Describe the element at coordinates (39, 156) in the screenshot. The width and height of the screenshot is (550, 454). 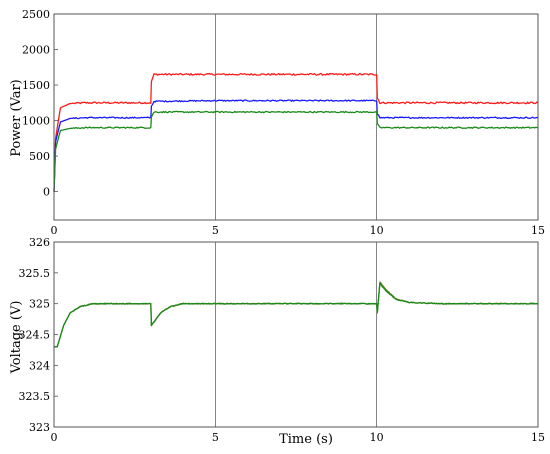
I see `y-tick-label: 500` at that location.